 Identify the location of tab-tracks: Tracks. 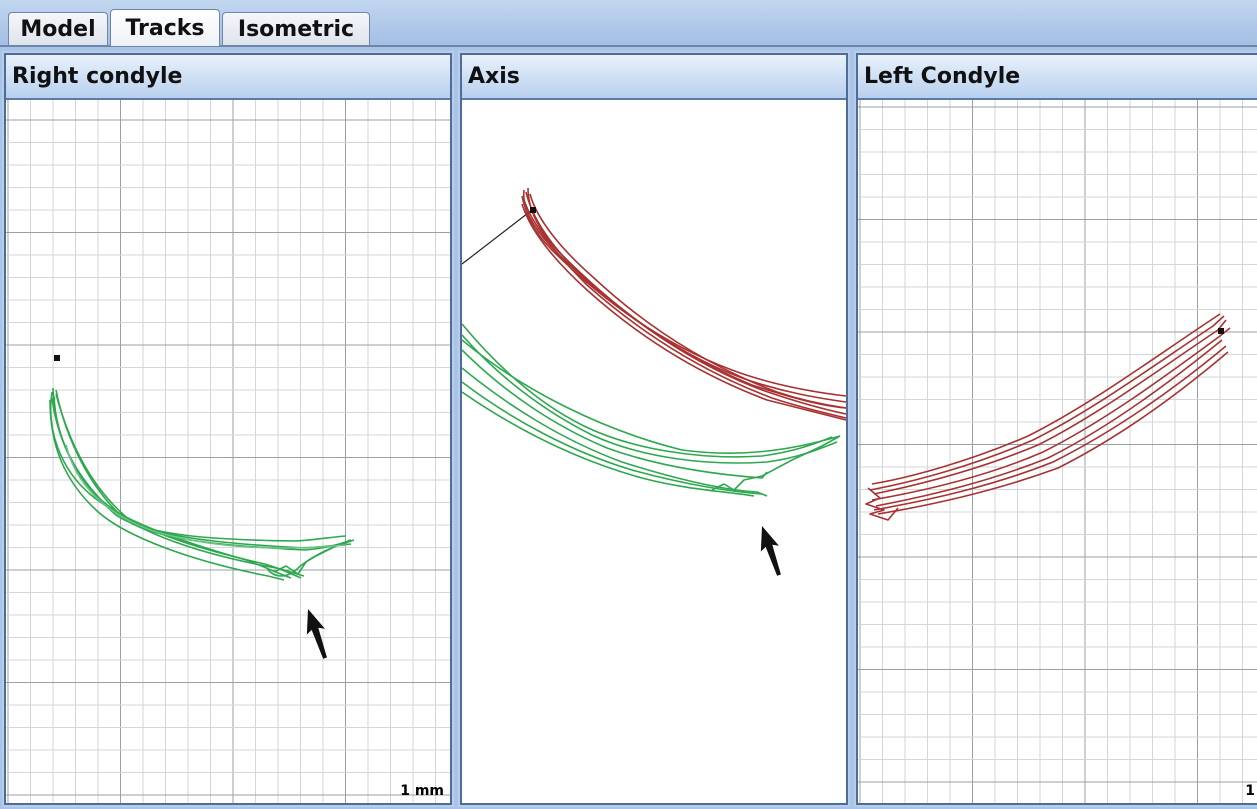
(165, 27).